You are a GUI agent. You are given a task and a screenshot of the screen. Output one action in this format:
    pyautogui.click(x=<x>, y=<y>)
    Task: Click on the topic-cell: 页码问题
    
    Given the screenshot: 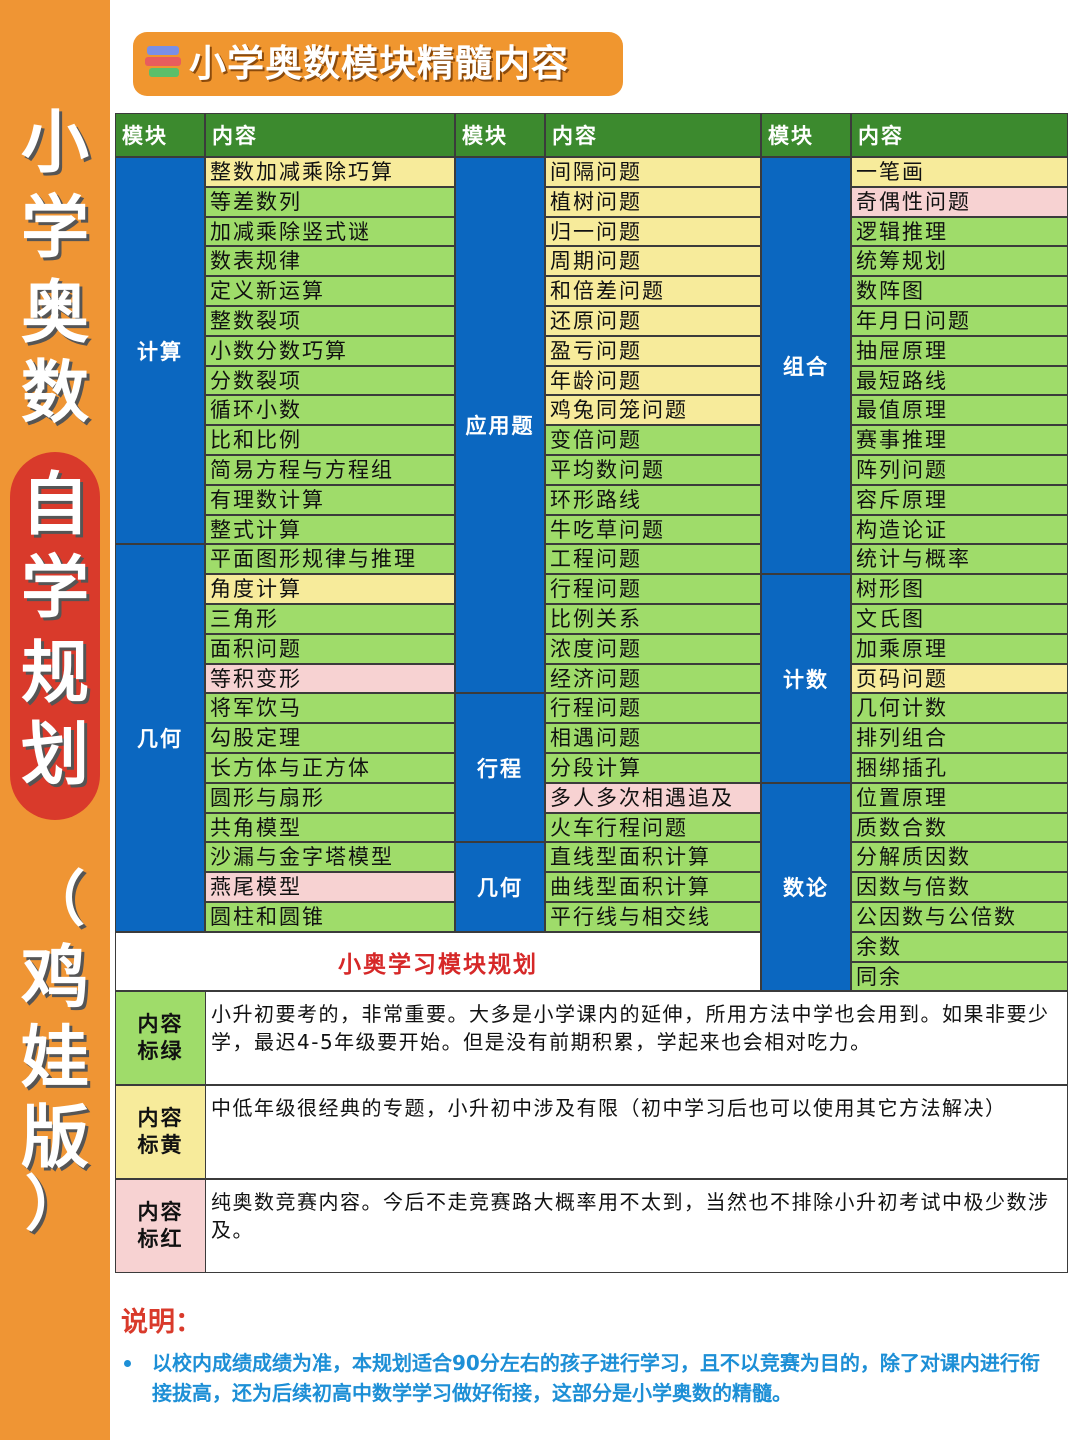 What is the action you would take?
    pyautogui.click(x=959, y=678)
    